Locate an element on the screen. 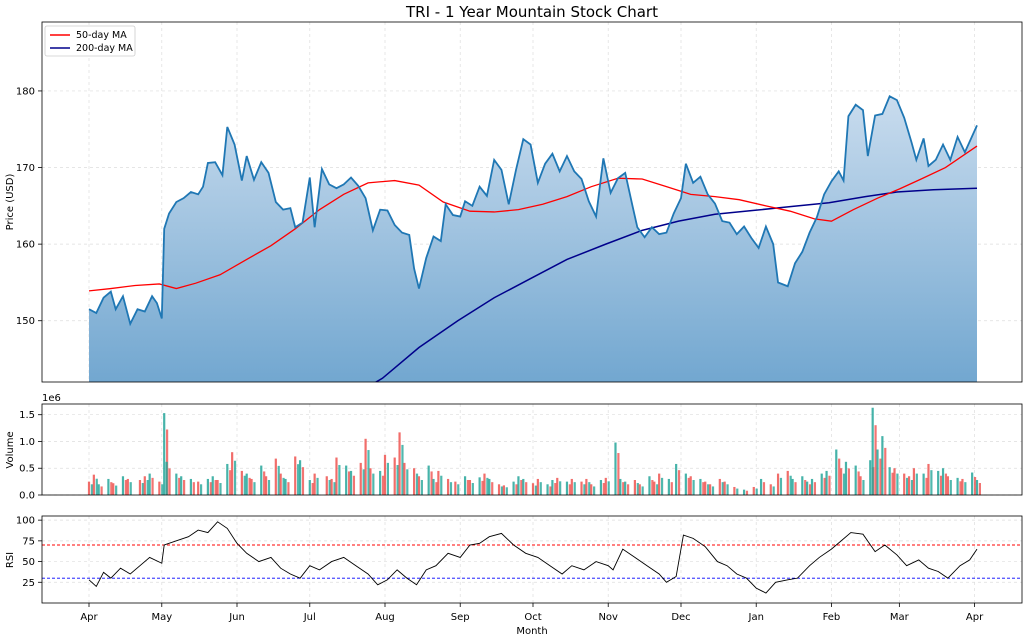  volume-tick-label: 0.0 is located at coordinates (27, 496).